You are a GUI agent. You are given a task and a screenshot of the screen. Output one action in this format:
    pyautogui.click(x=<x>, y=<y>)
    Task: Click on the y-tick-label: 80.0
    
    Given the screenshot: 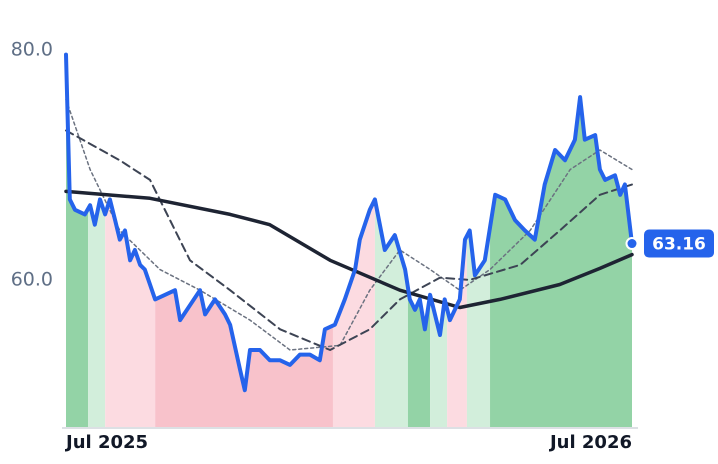 What is the action you would take?
    pyautogui.click(x=32, y=50)
    